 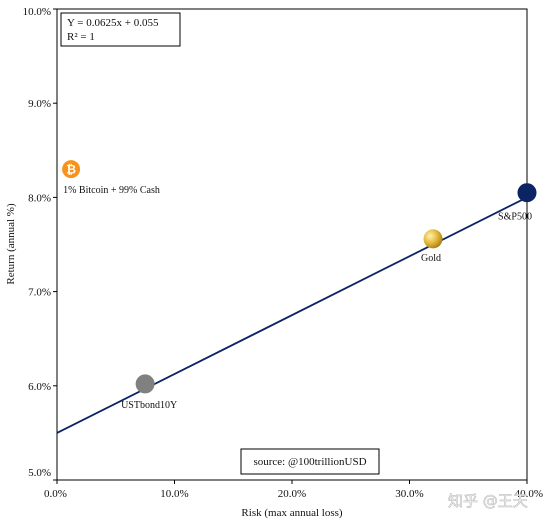 I want to click on y-tick-label: 8.0%, so click(x=39, y=198).